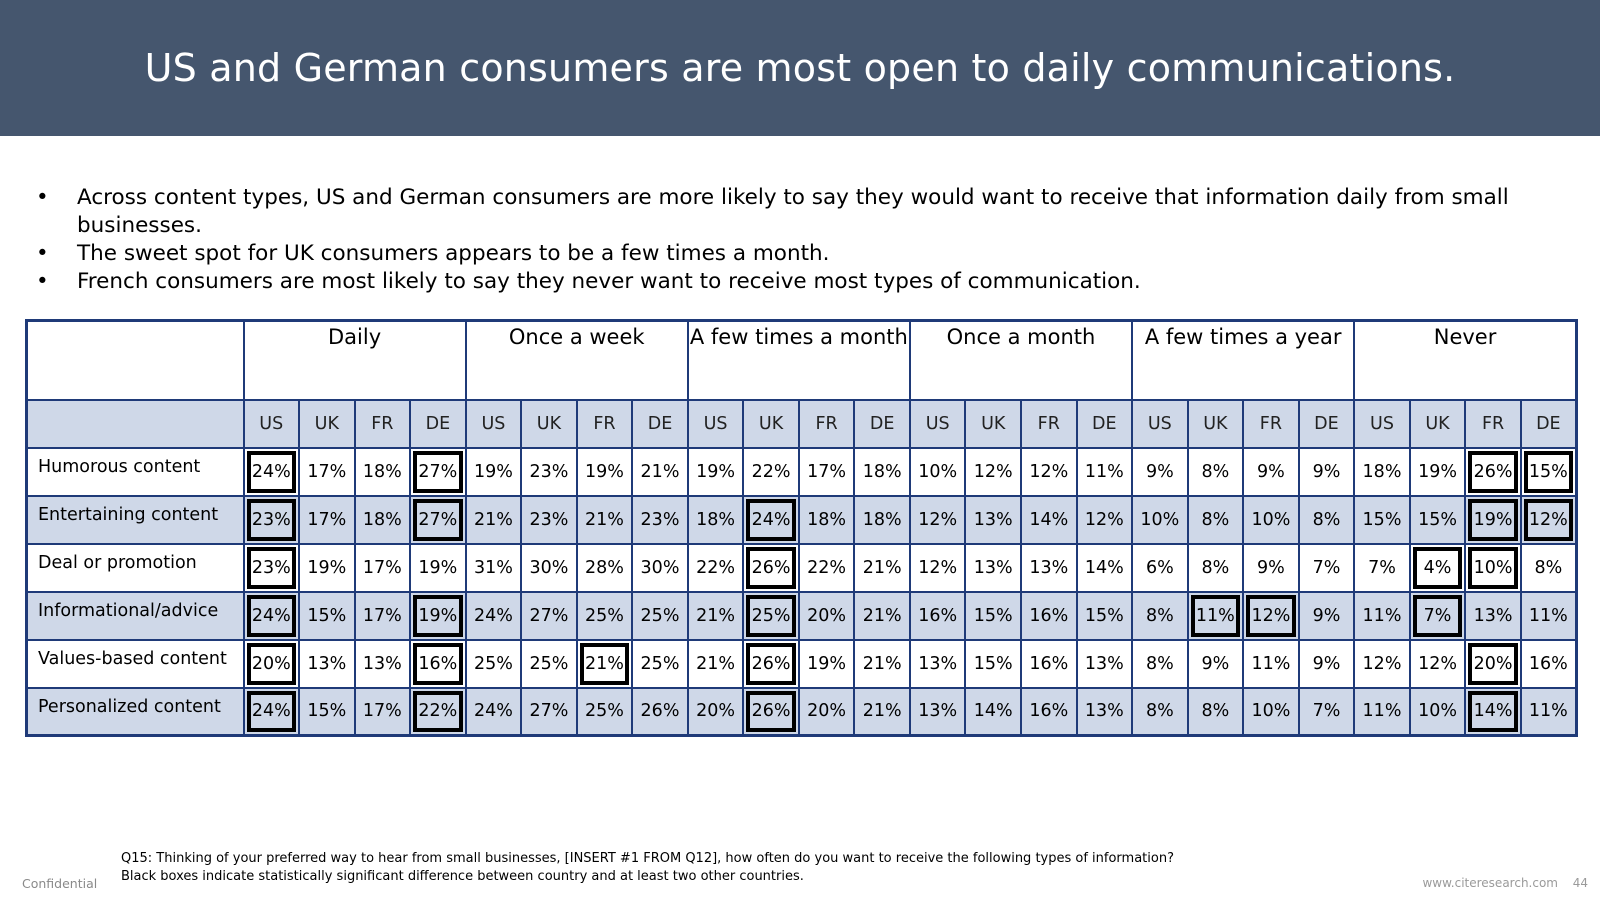  I want to click on row-label: Personalized content, so click(135, 711).